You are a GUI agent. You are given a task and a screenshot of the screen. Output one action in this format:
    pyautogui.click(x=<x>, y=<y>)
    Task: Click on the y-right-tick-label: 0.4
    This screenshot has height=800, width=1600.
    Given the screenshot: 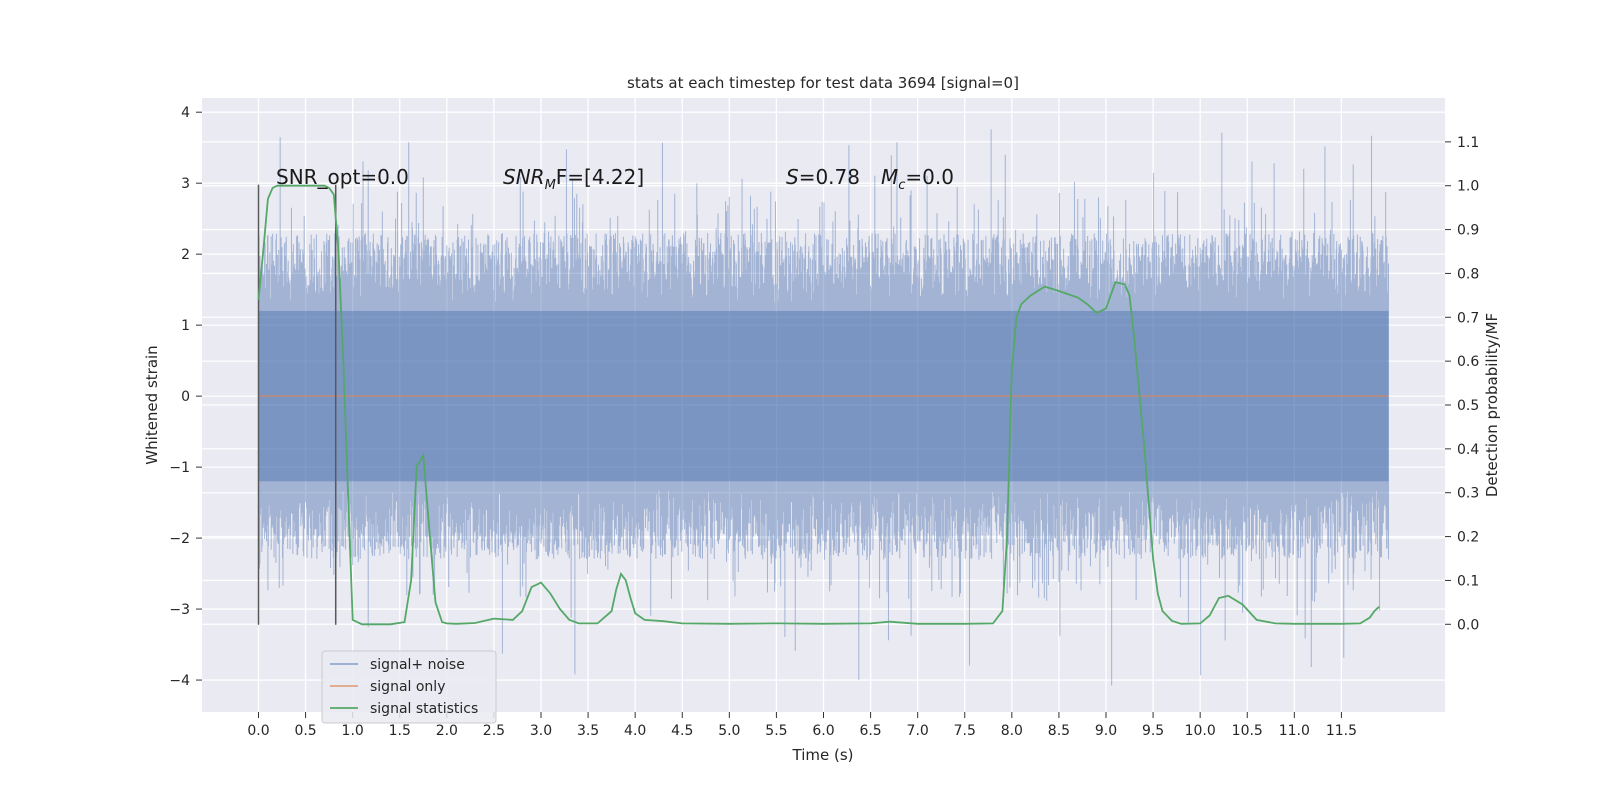 What is the action you would take?
    pyautogui.click(x=1468, y=450)
    